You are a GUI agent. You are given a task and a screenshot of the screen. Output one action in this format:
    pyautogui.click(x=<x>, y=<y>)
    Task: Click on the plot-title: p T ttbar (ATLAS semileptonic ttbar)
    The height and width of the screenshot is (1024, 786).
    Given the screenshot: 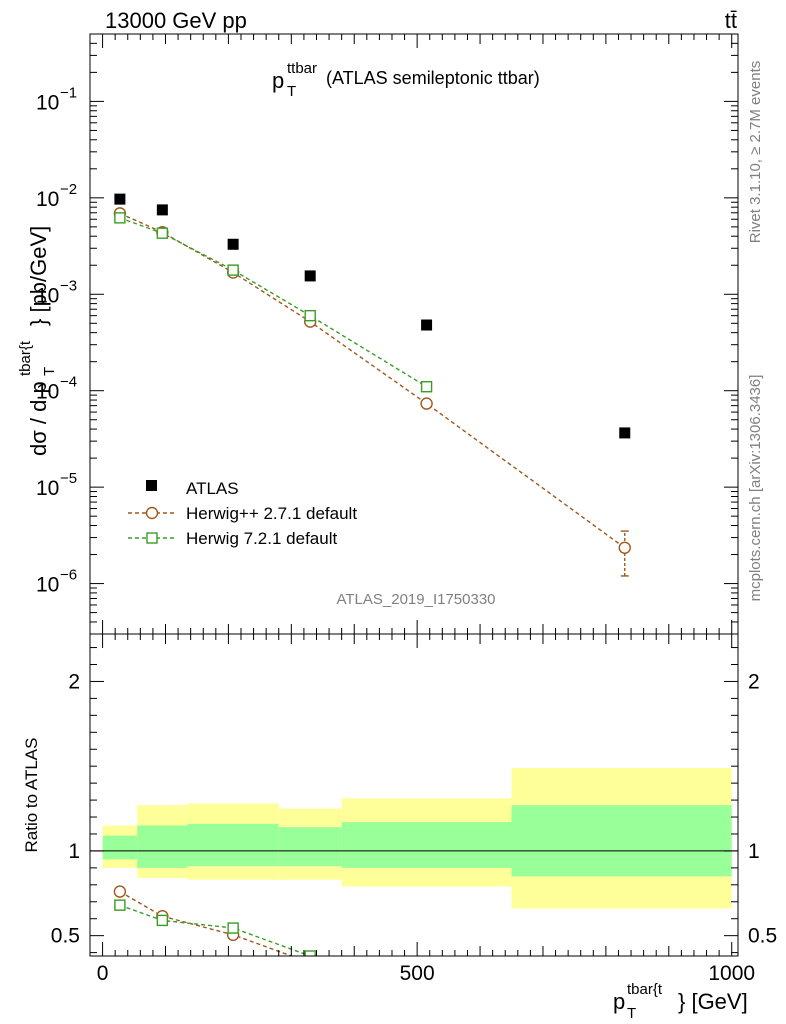 What is the action you would take?
    pyautogui.click(x=406, y=80)
    